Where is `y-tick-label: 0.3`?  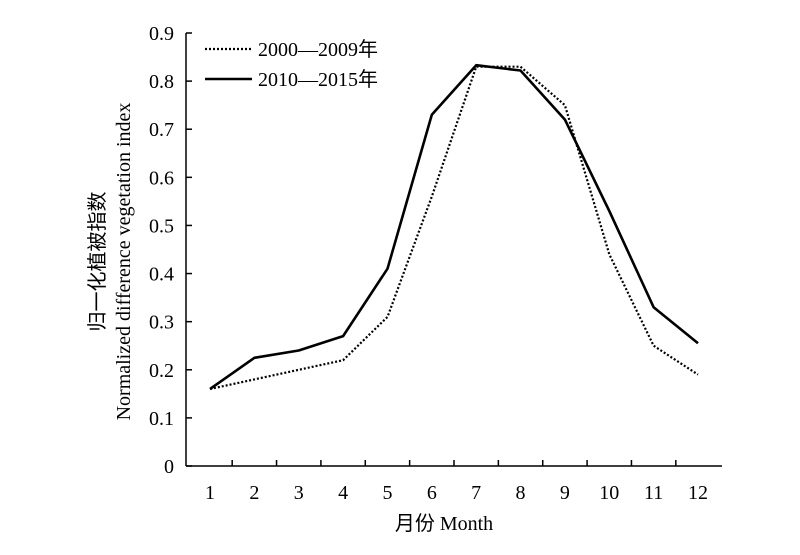
y-tick-label: 0.3 is located at coordinates (161, 323).